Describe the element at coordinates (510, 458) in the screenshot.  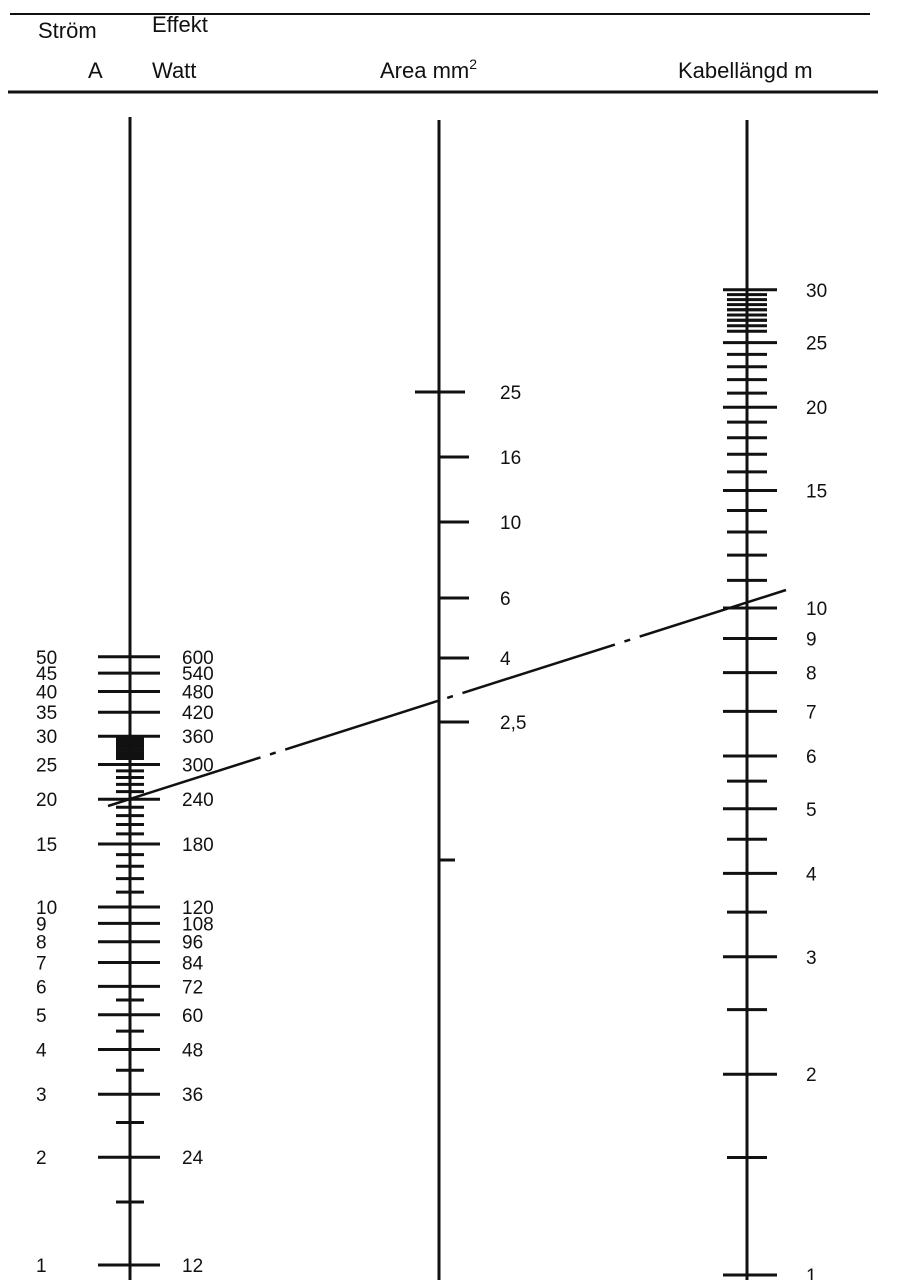
I see `area-label: 16` at that location.